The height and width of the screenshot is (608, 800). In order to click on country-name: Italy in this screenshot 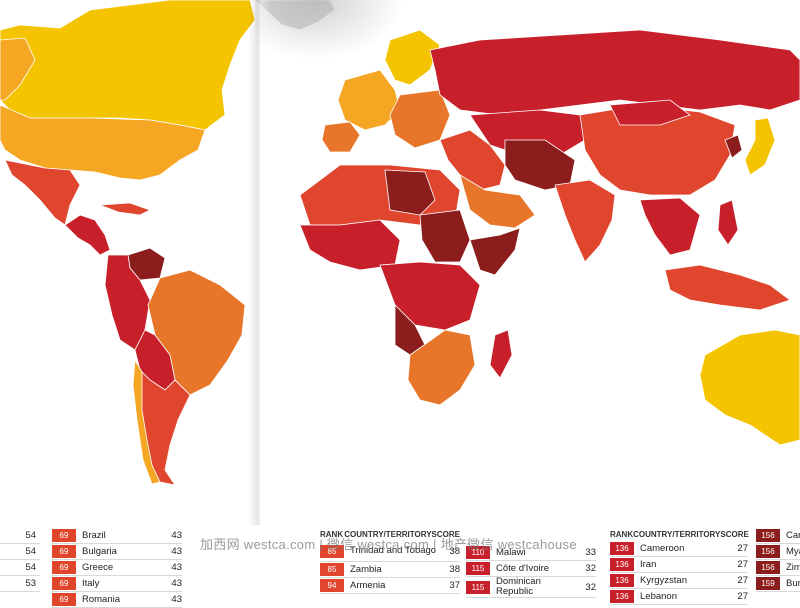, I will do `click(91, 583)`.